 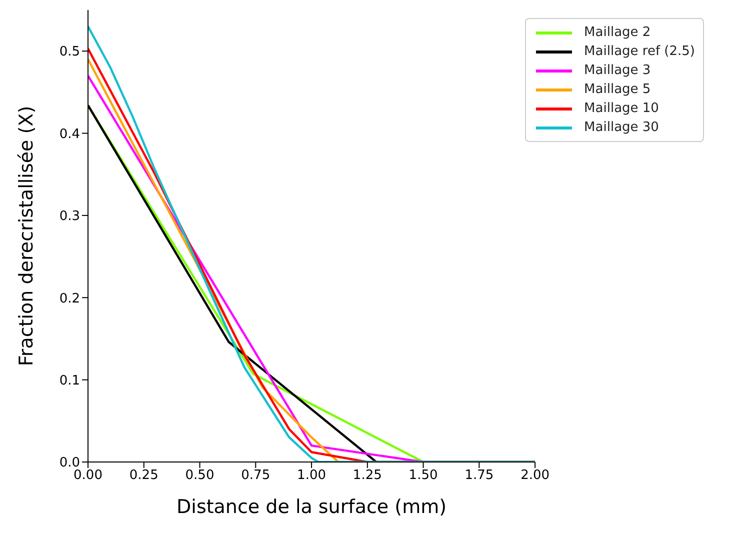 What do you see at coordinates (639, 51) in the screenshot?
I see `legend-label: Maillage ref (2.5)` at bounding box center [639, 51].